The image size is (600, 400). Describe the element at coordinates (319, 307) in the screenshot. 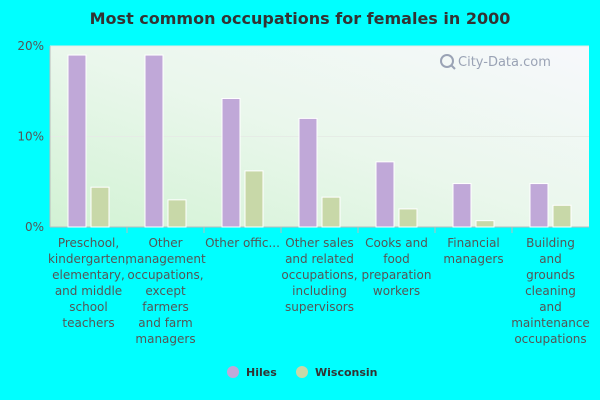

I see `x-tick-label: supervisors` at that location.